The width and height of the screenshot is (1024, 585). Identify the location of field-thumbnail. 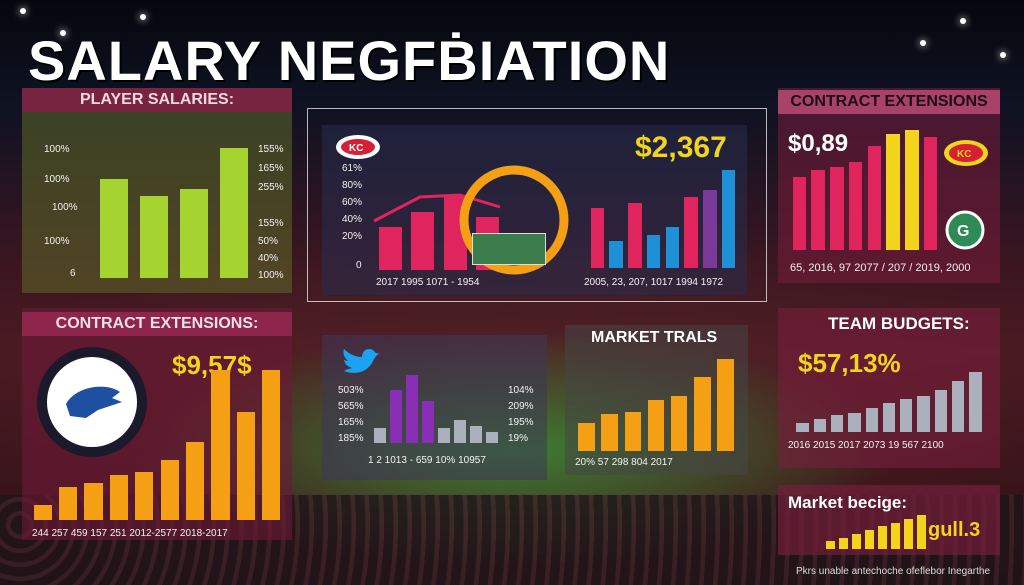
(509, 249).